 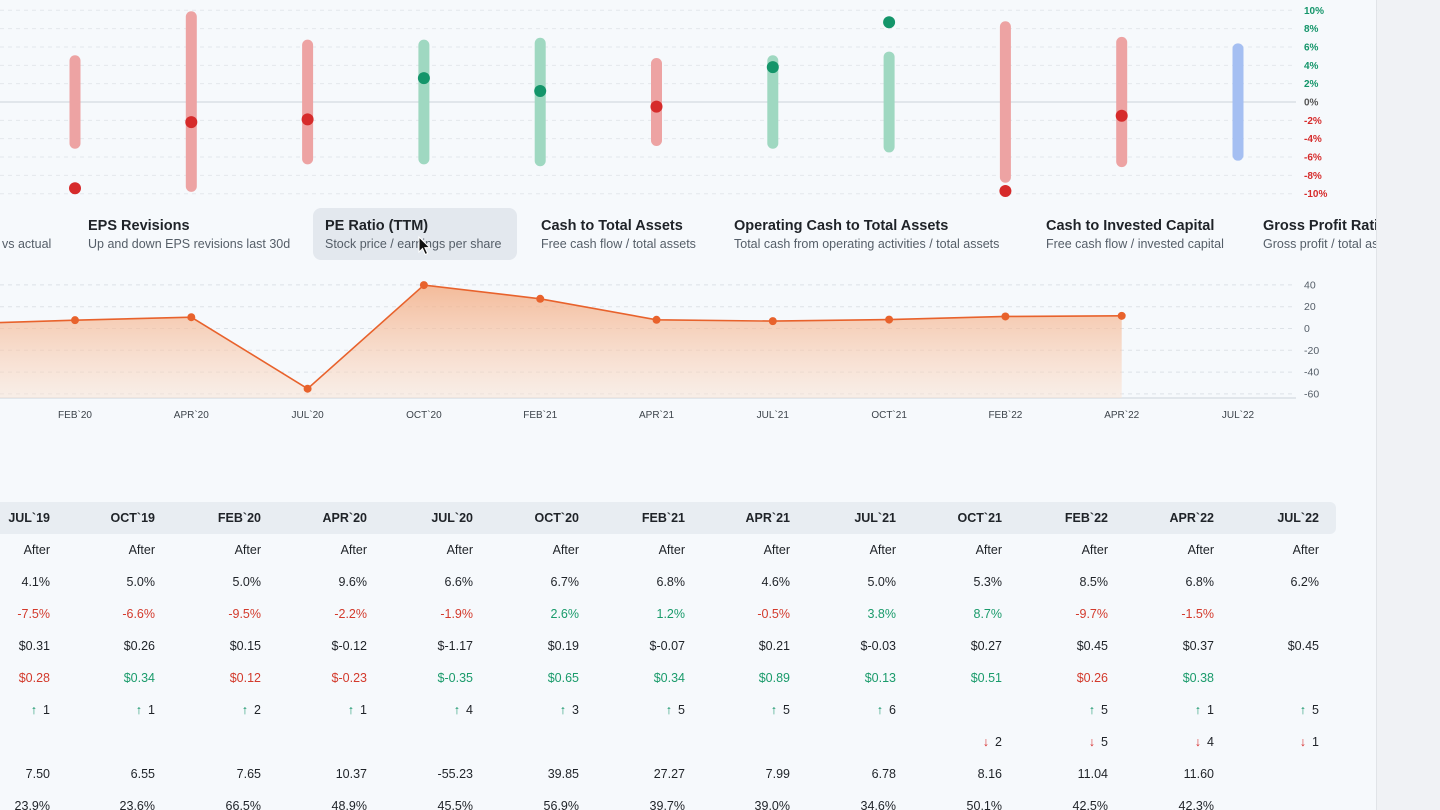 I want to click on table-cell: -2.2%, so click(x=350, y=614).